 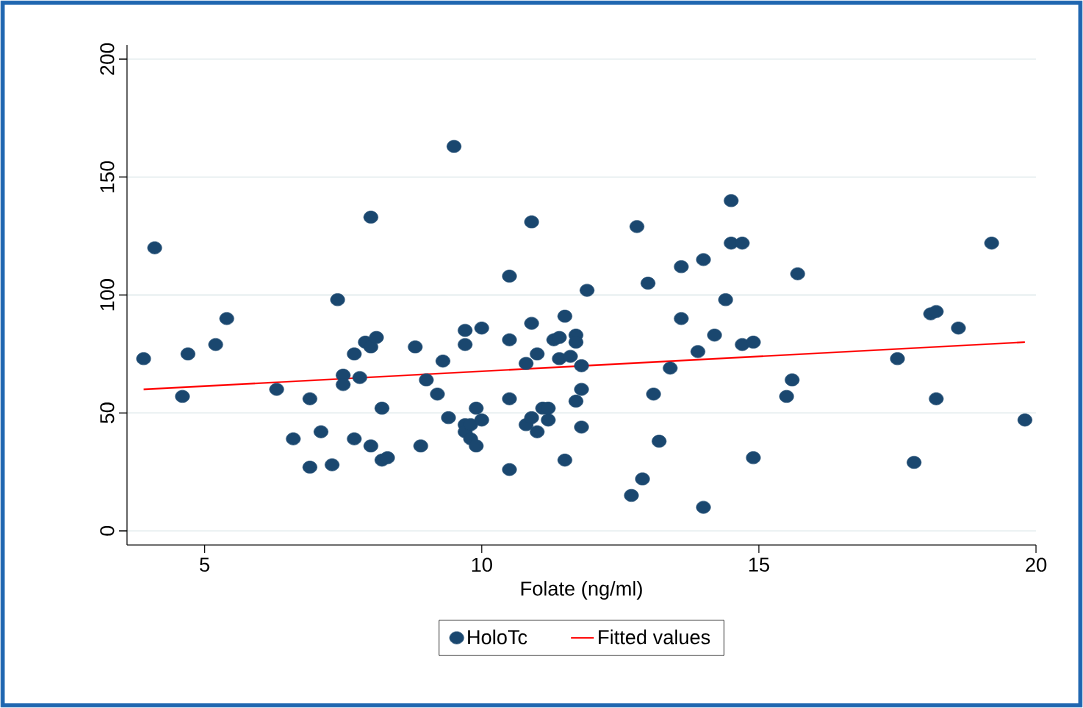 I want to click on y-tick-label: 0, so click(x=107, y=531).